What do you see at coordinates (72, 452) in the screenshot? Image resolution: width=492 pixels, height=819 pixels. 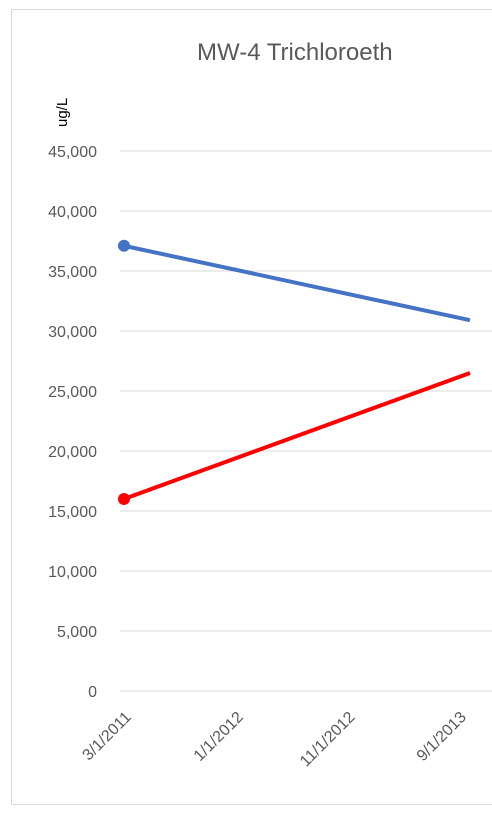 I see `y-tick-label: 20,000` at bounding box center [72, 452].